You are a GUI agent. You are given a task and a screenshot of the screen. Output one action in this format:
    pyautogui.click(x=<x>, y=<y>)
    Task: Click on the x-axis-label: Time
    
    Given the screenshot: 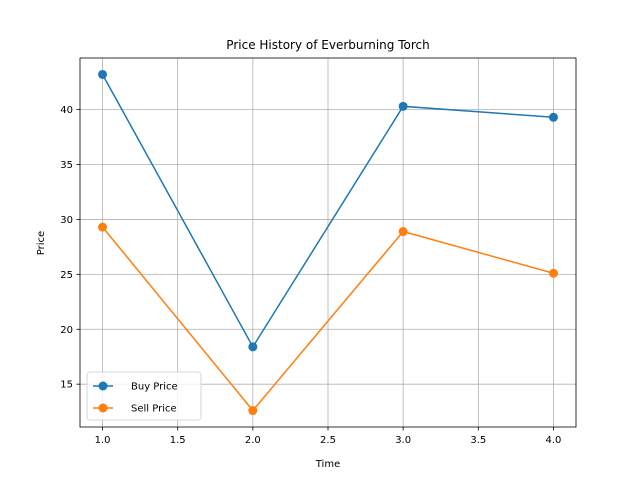 What is the action you would take?
    pyautogui.click(x=327, y=464)
    